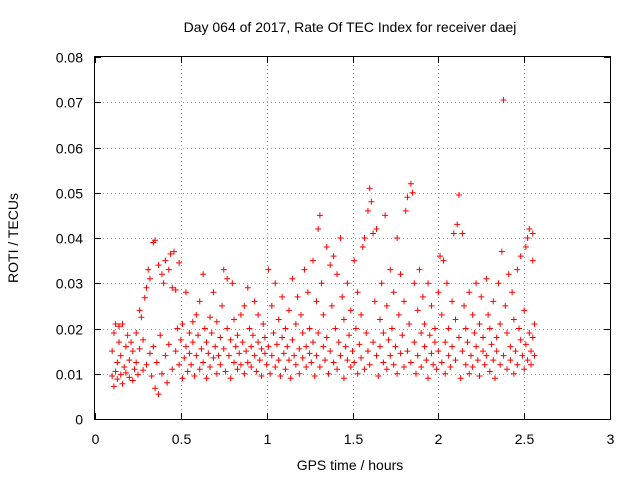  I want to click on y-axis-tick-labels: 0 0.01 0.02 0.03 0.04 0.05 0.06 0.07 0.08, so click(69, 239).